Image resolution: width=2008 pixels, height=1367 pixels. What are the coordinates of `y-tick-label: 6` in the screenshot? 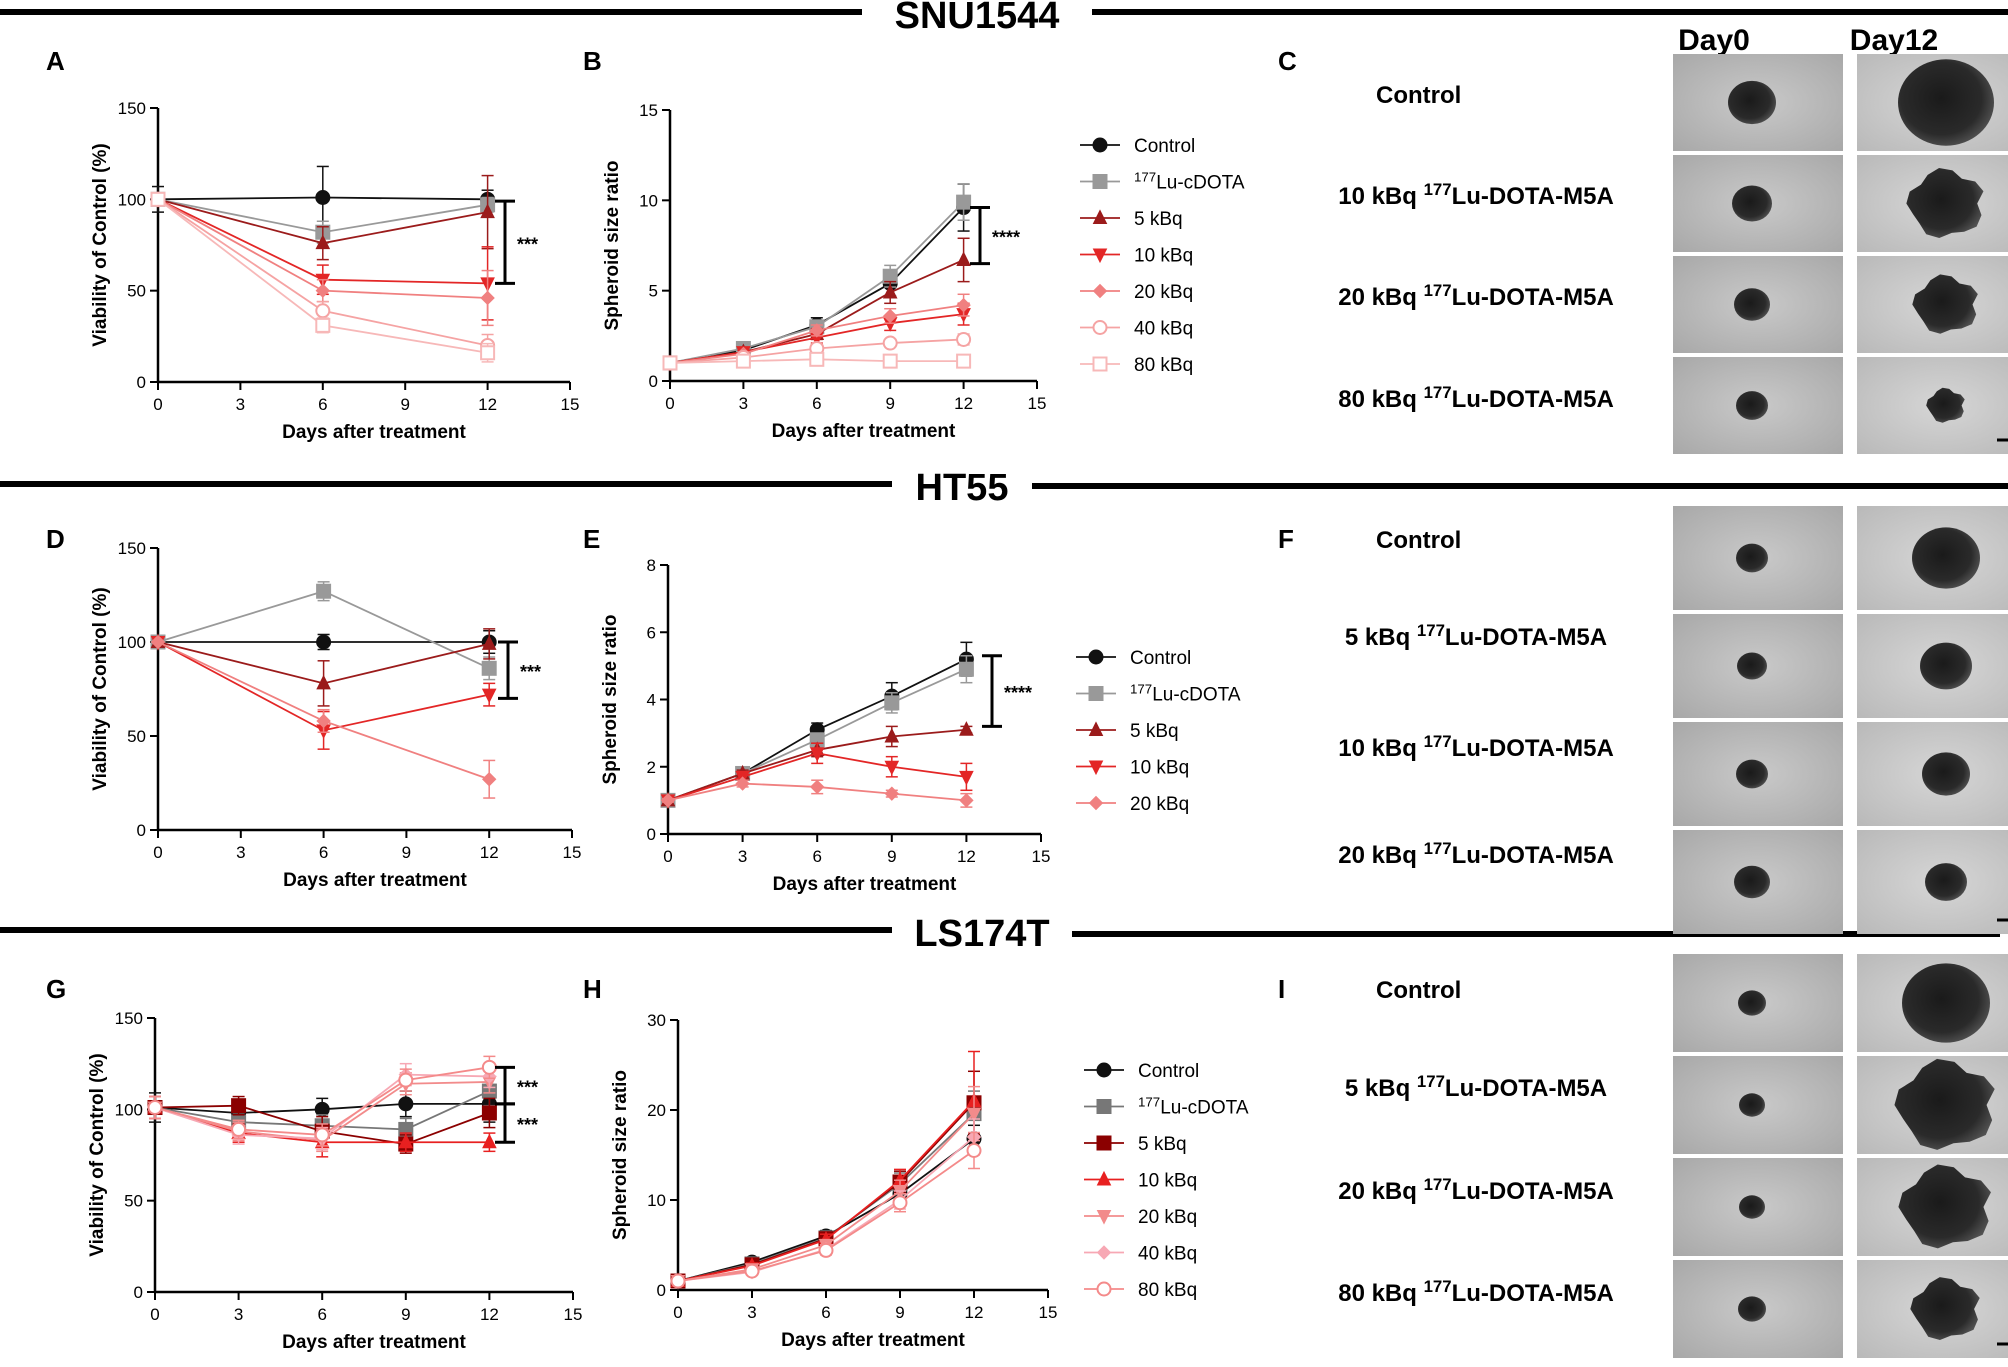 It's located at (651, 632).